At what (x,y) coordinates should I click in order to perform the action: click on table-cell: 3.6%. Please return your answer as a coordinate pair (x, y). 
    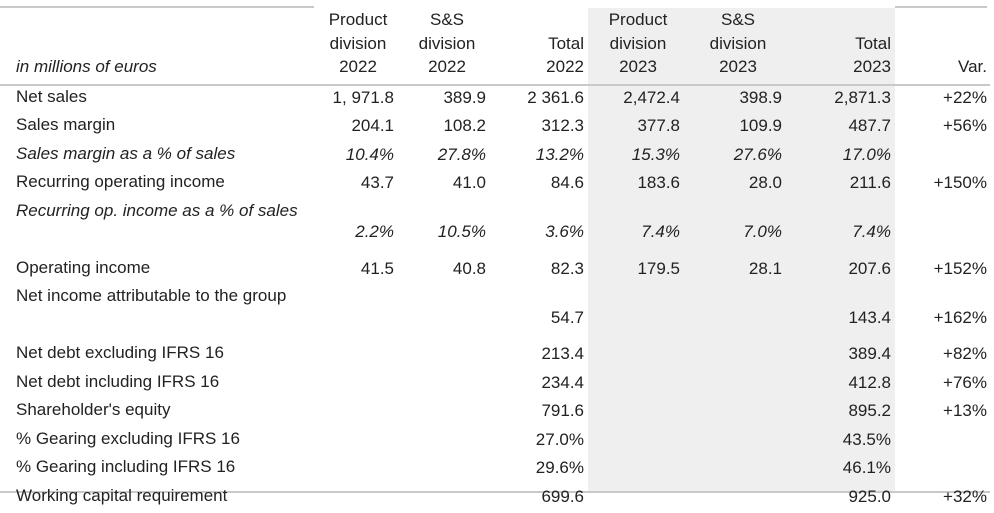
    Looking at the image, I should click on (540, 228).